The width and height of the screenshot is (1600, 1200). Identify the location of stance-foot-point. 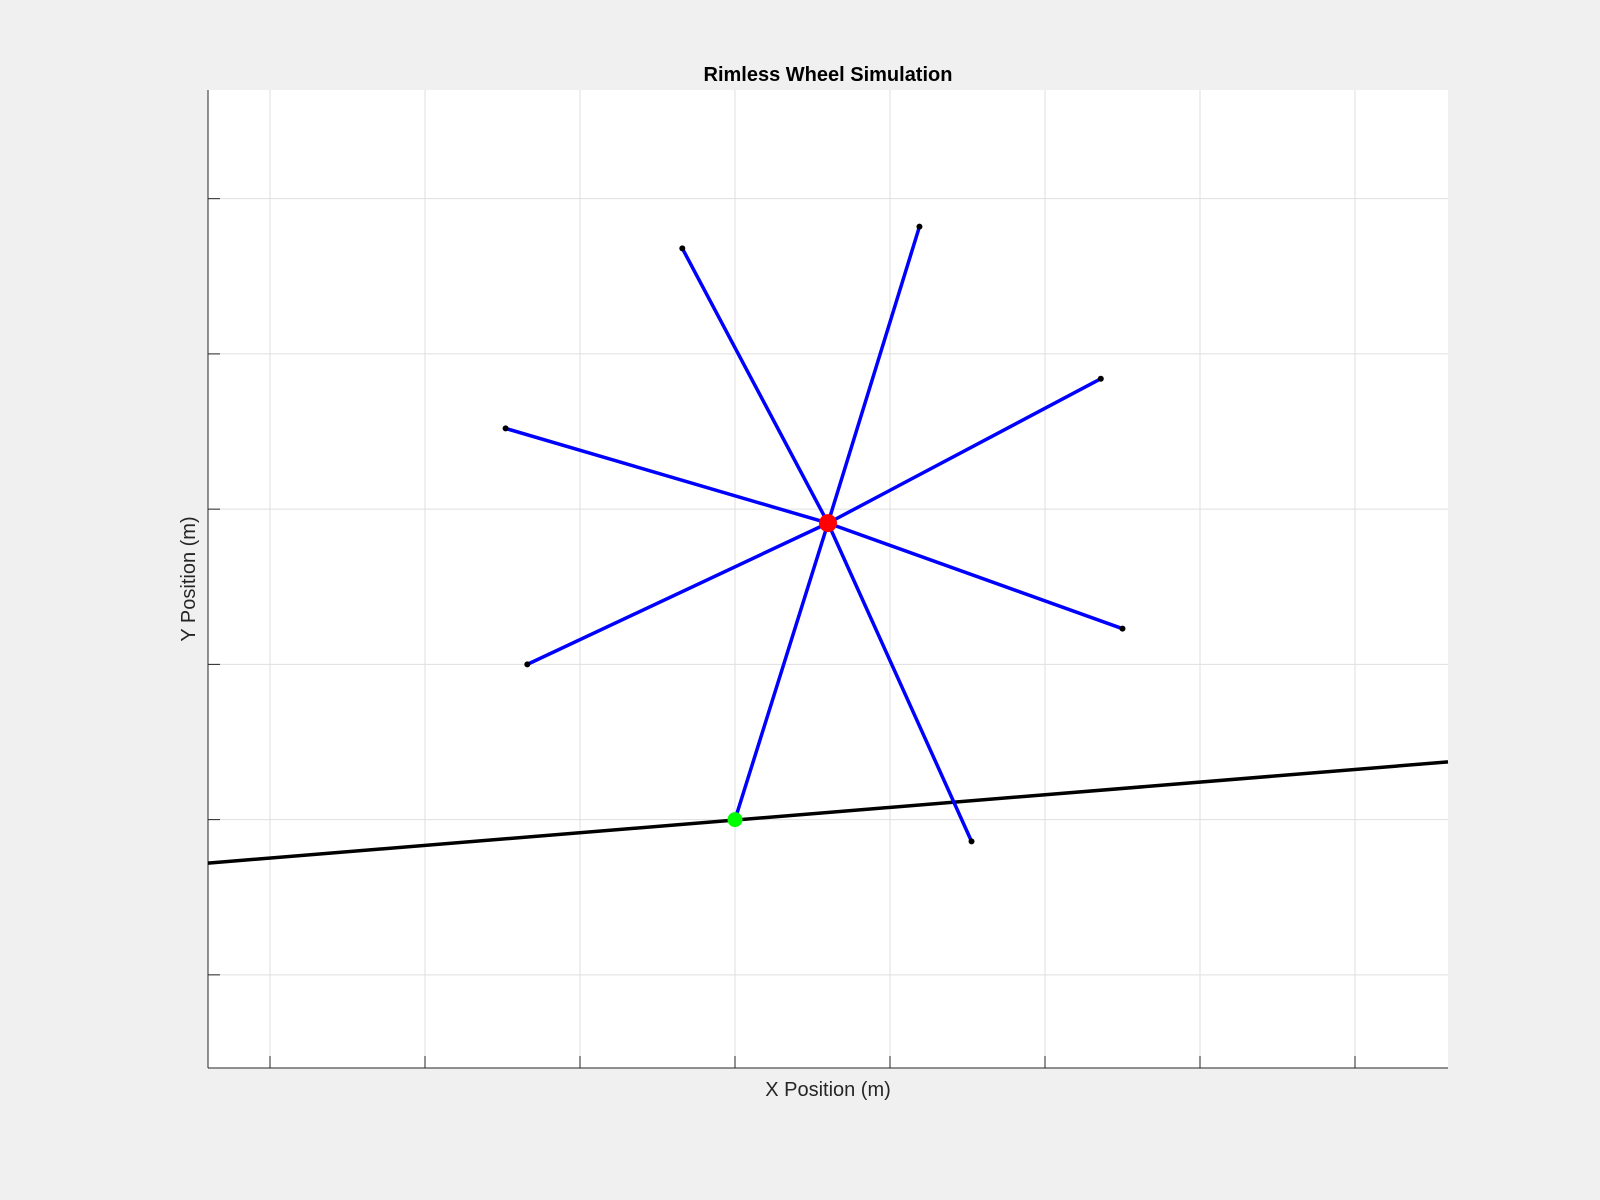
(735, 820).